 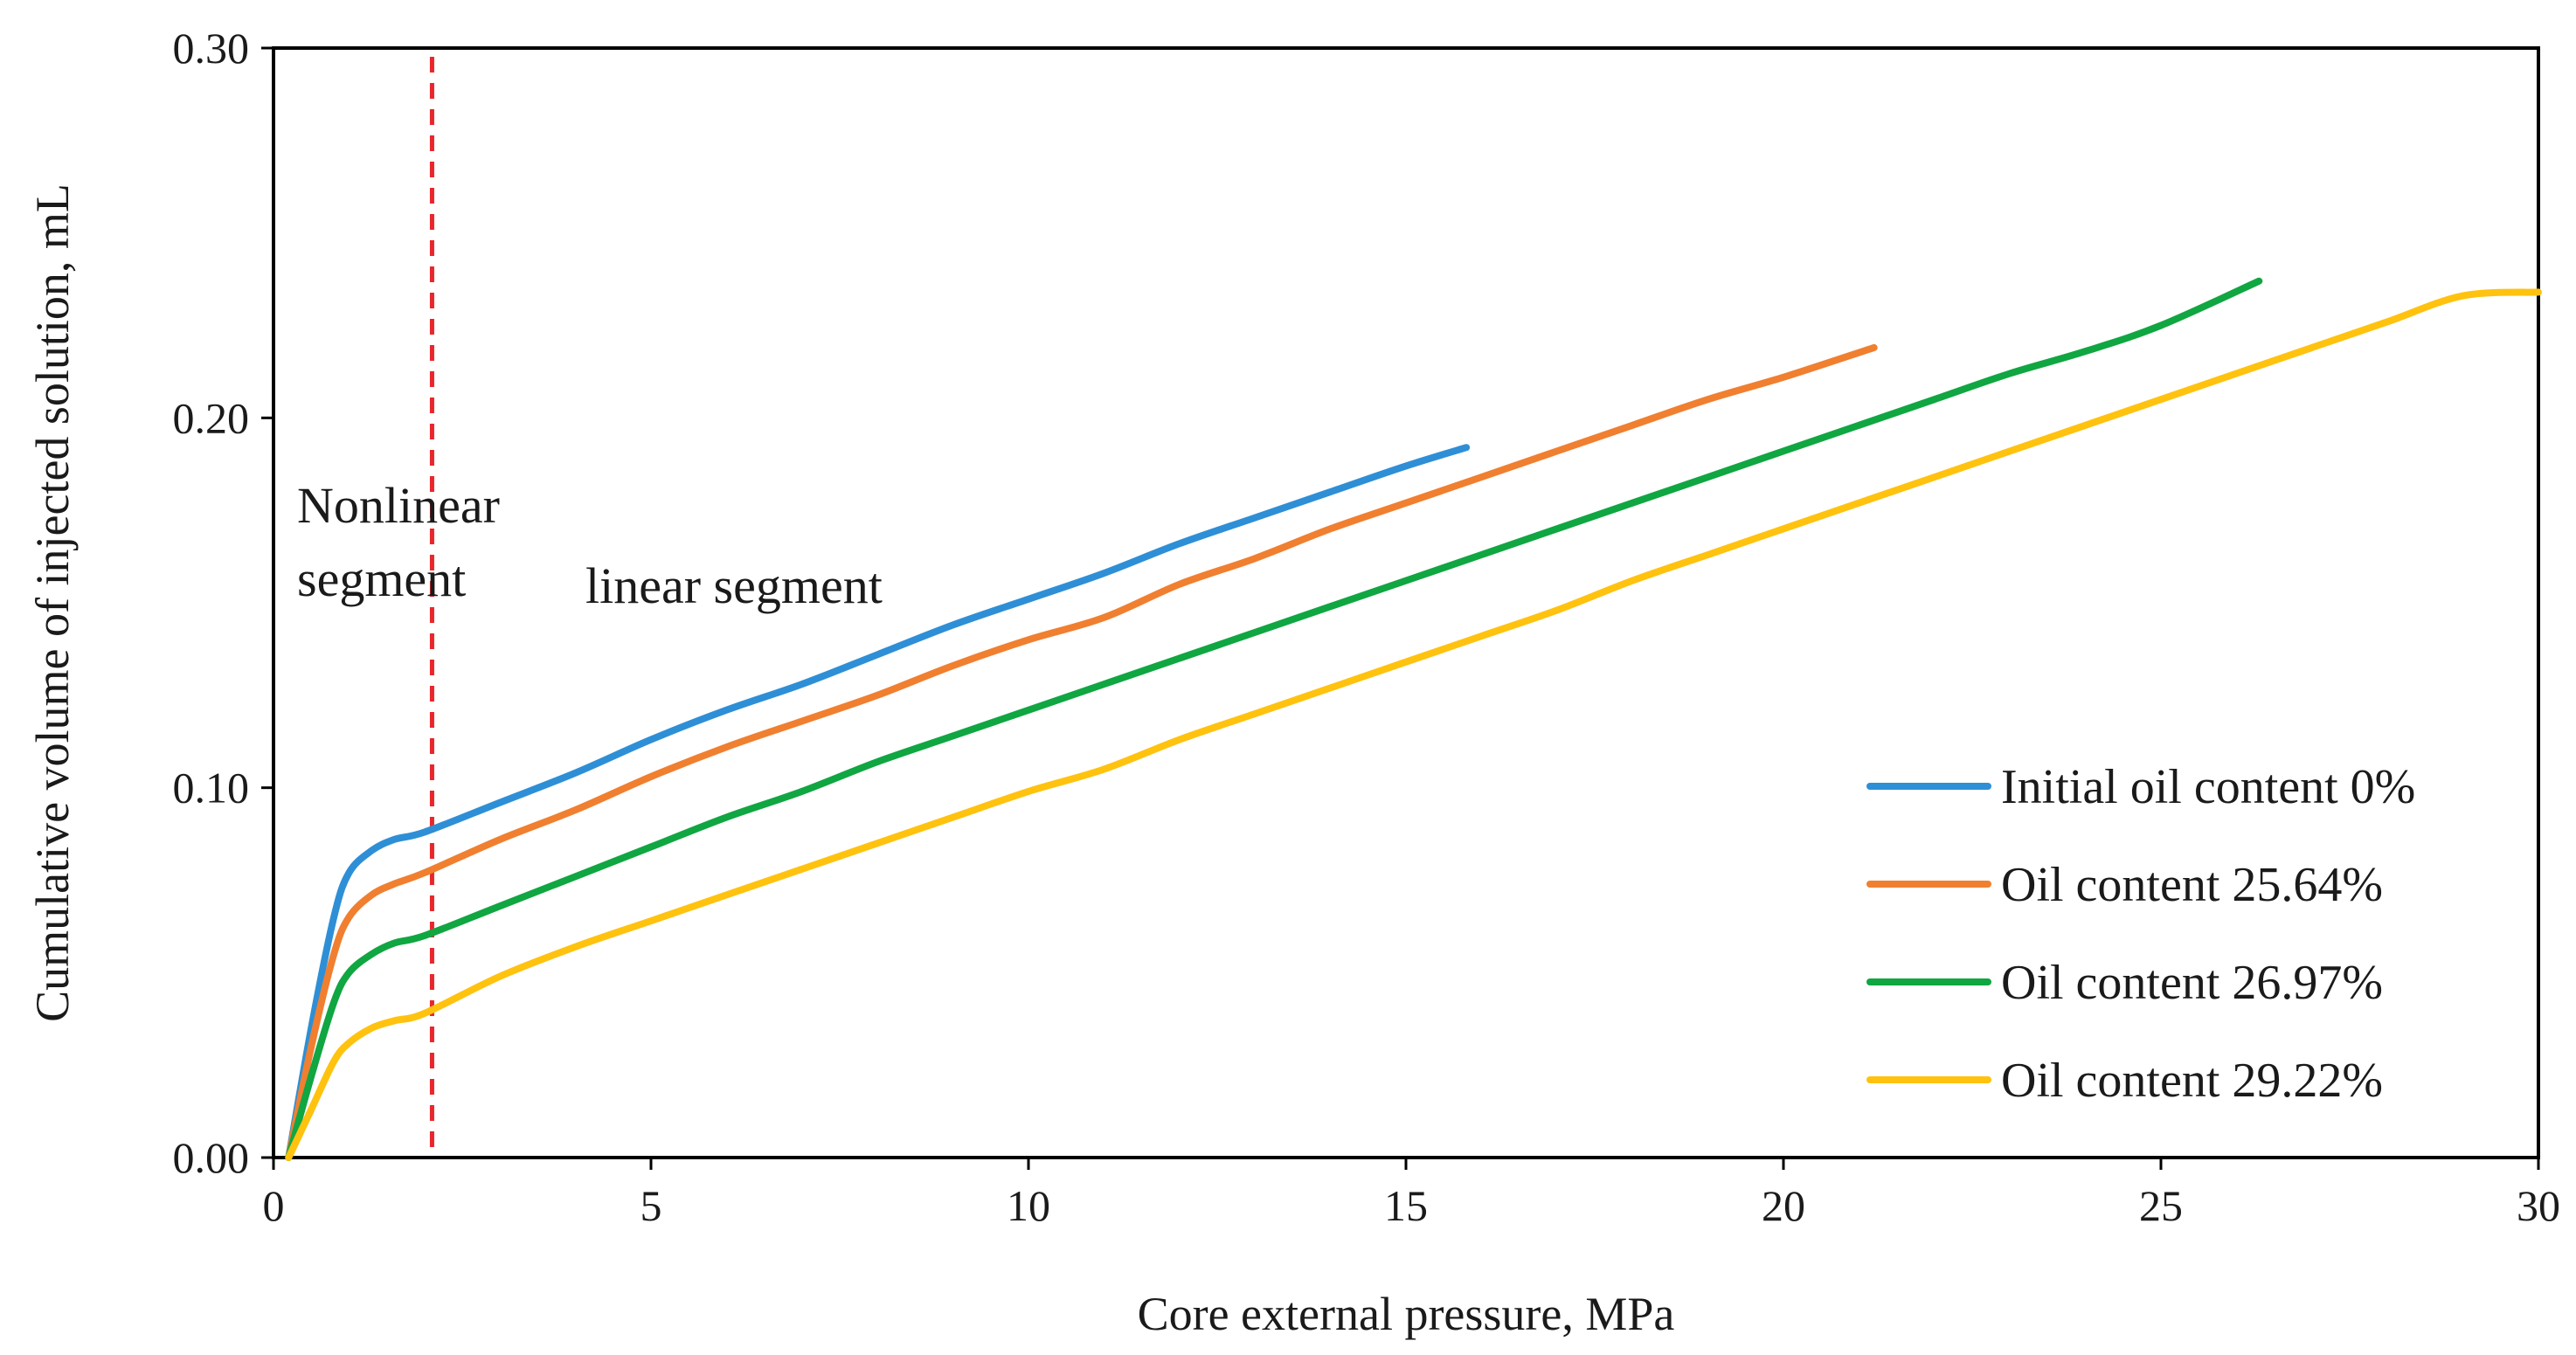 I want to click on x-tick-label: 0, so click(x=274, y=1205).